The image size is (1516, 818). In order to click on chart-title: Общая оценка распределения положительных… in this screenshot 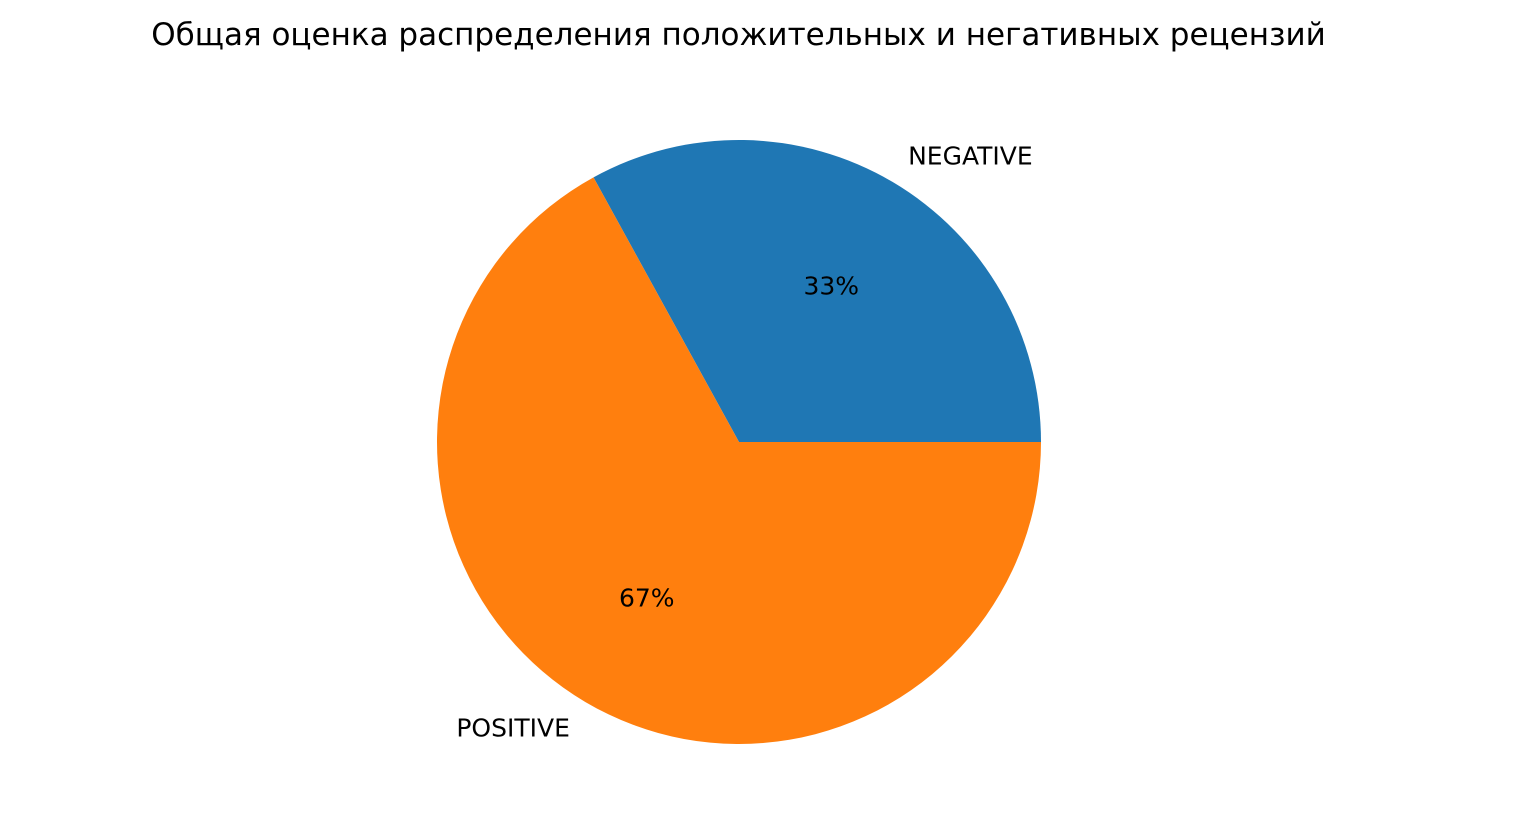, I will do `click(738, 35)`.